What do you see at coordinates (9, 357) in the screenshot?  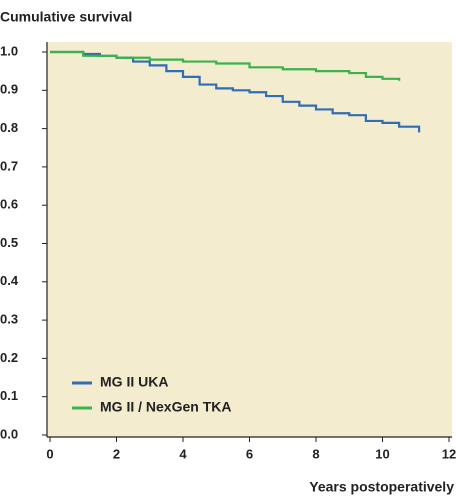 I see `y-tick-label: 0.2` at bounding box center [9, 357].